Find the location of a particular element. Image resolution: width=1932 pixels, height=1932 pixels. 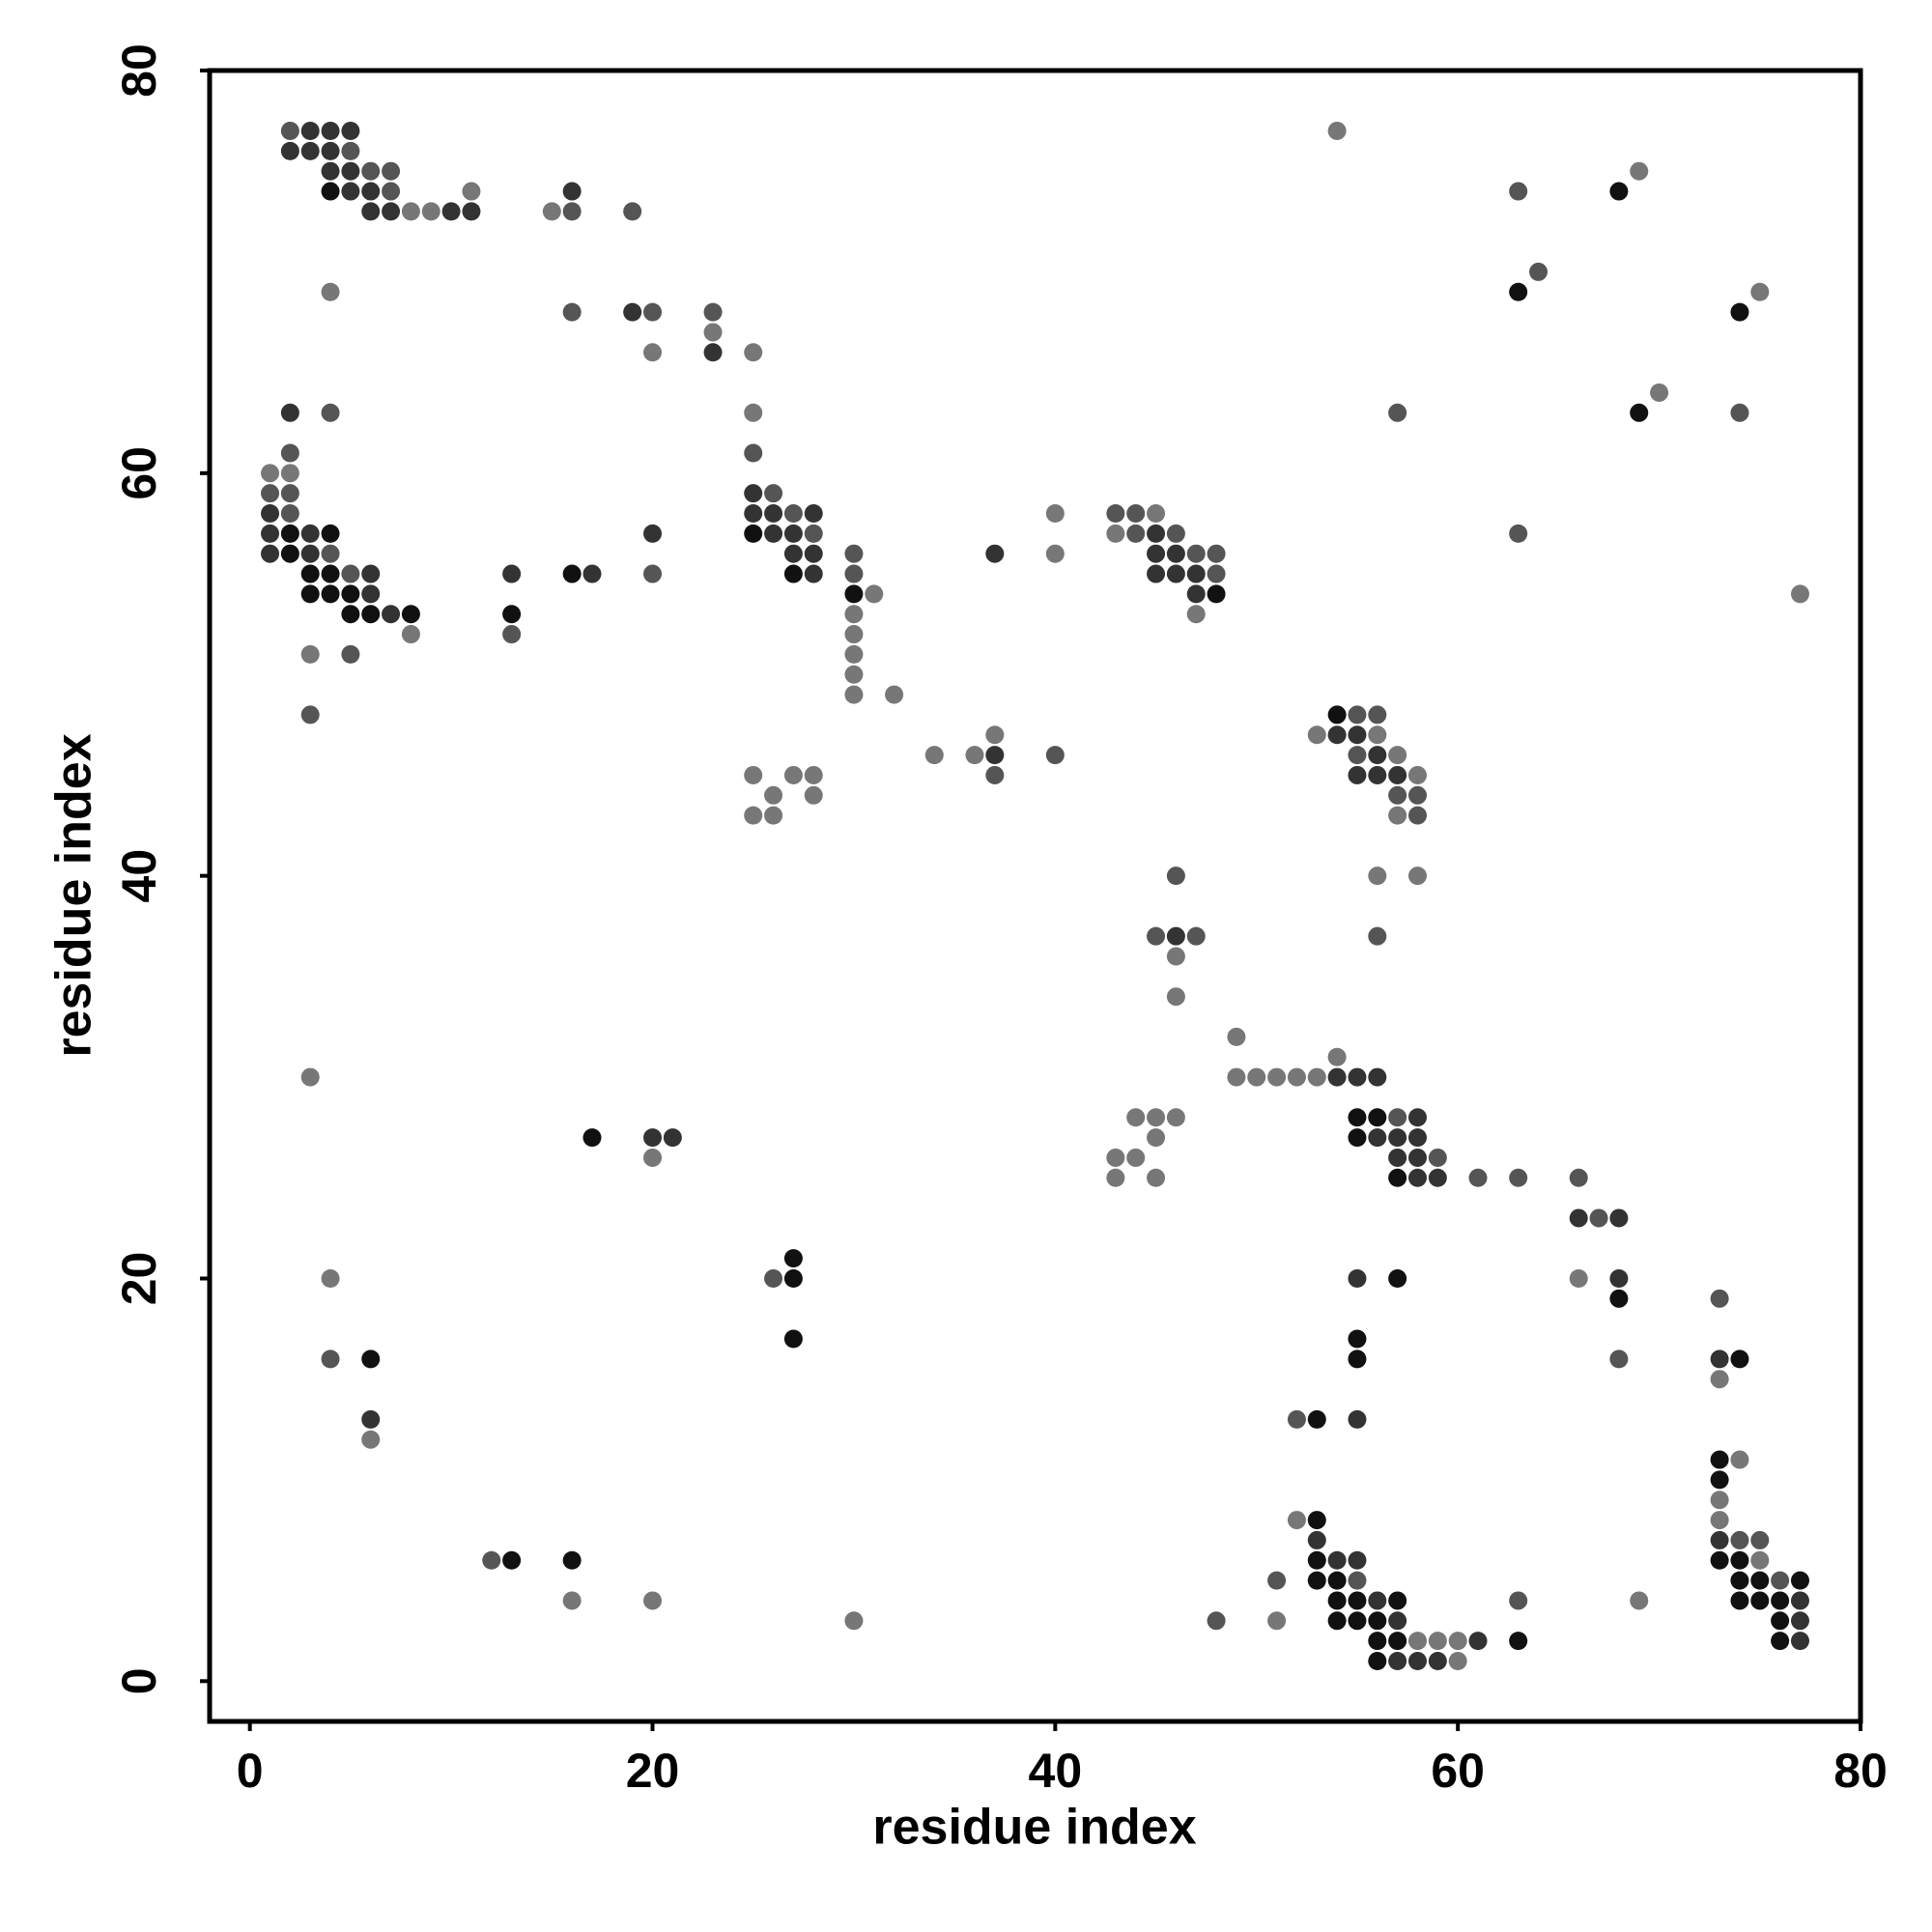

y-tick-label: 60 is located at coordinates (139, 473).